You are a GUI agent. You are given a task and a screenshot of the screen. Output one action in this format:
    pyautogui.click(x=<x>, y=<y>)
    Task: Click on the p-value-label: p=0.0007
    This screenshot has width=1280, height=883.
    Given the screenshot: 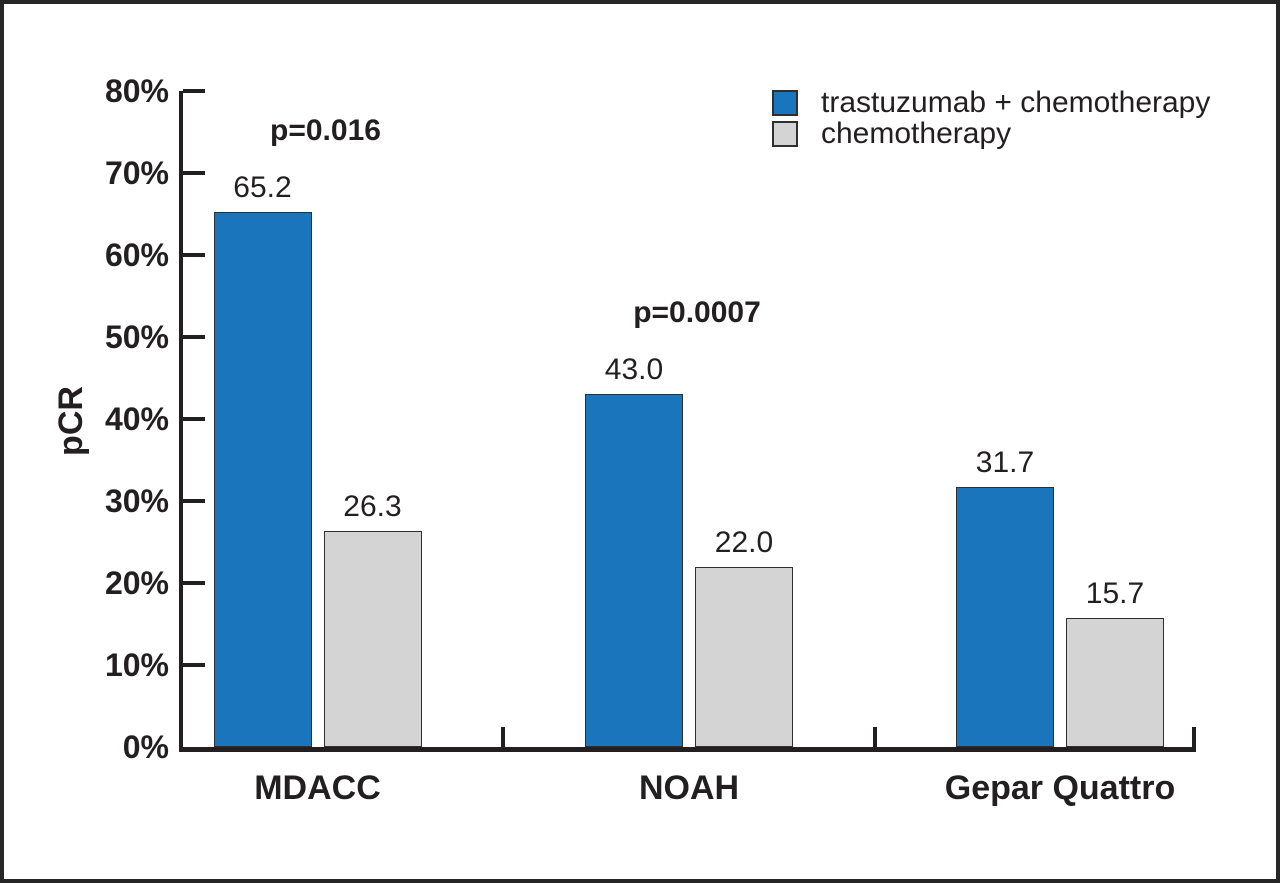 What is the action you would take?
    pyautogui.click(x=697, y=313)
    